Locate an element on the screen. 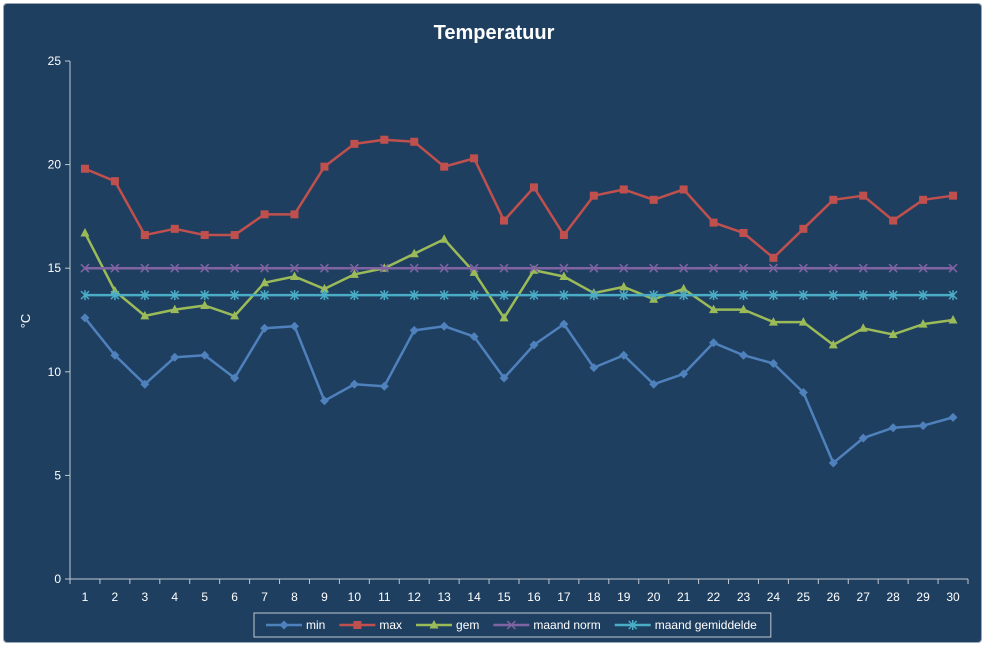 The height and width of the screenshot is (649, 987). y-tick-label: 0 is located at coordinates (57, 579).